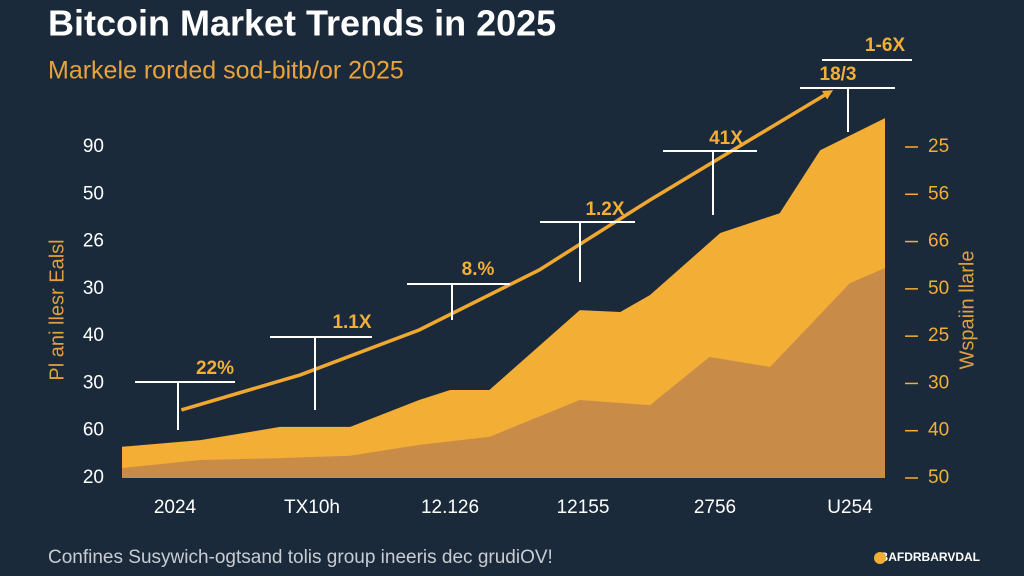 The image size is (1024, 576). I want to click on y2-tick-label: 56, so click(938, 193).